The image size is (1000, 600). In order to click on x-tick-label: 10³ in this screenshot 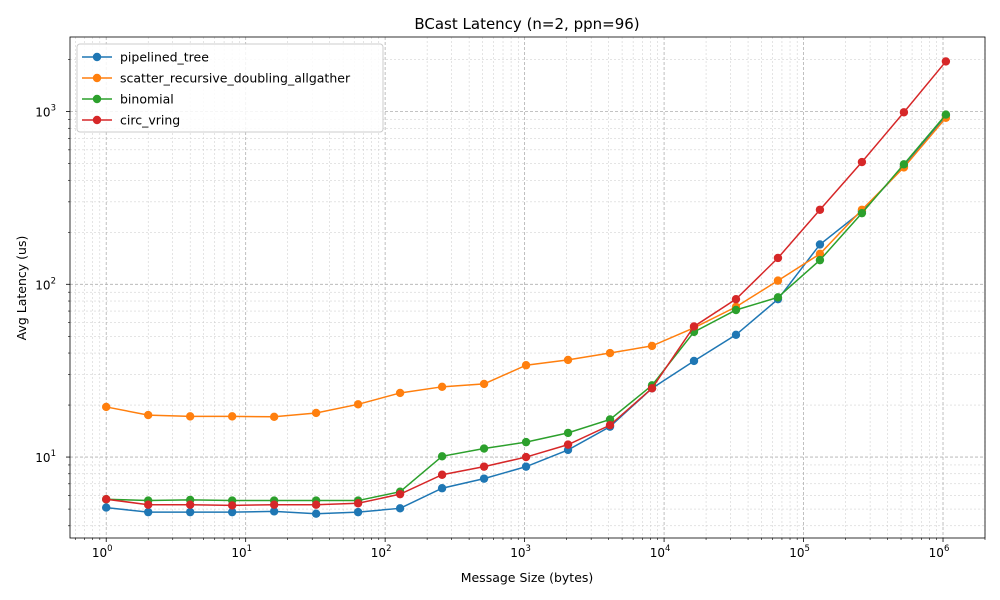, I will do `click(520, 552)`.